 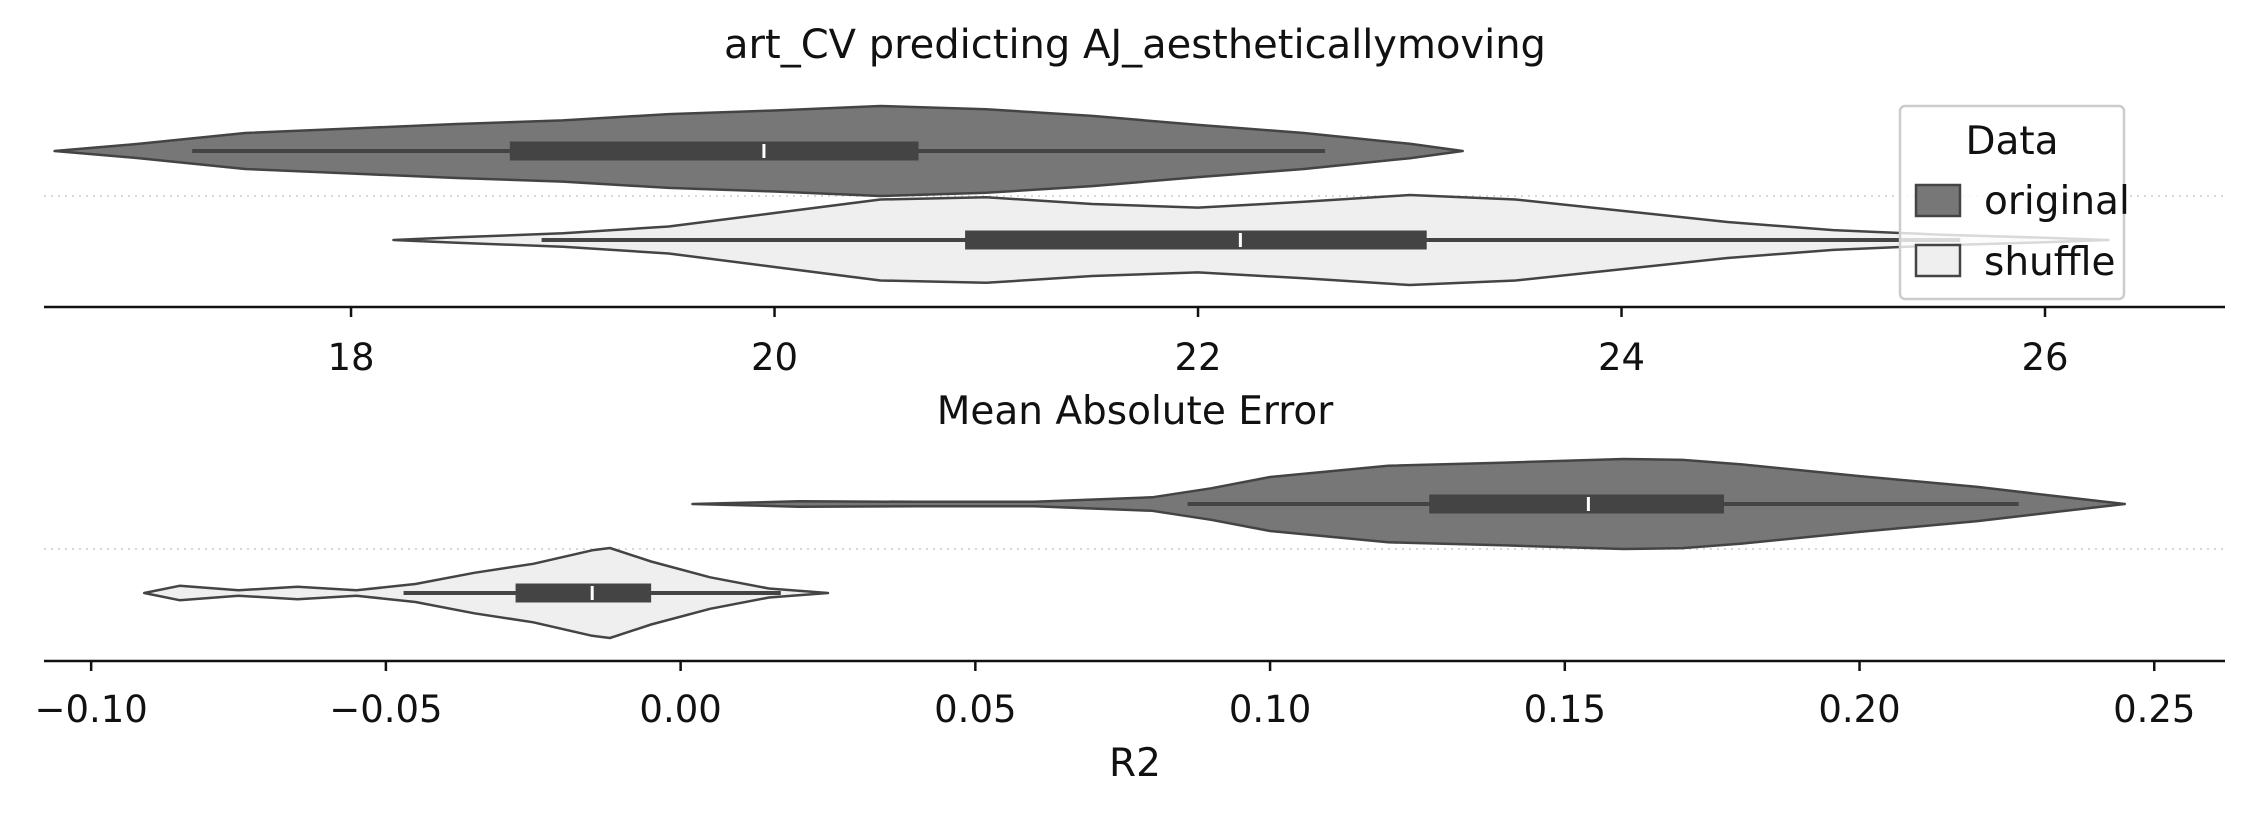 I want to click on x-tick-label: −0.05, so click(x=385, y=709).